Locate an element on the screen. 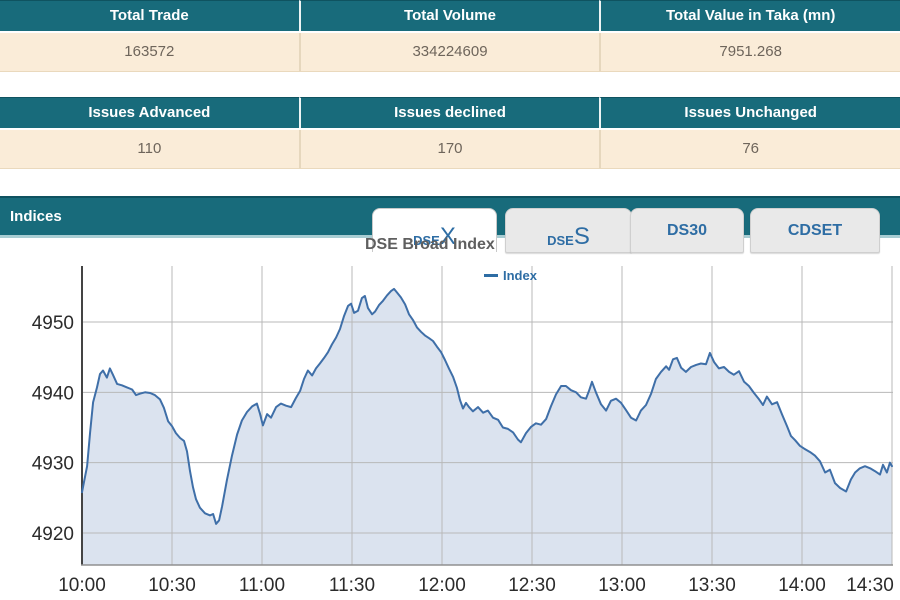 The width and height of the screenshot is (900, 600). x-tick-label: 14:30 is located at coordinates (870, 585).